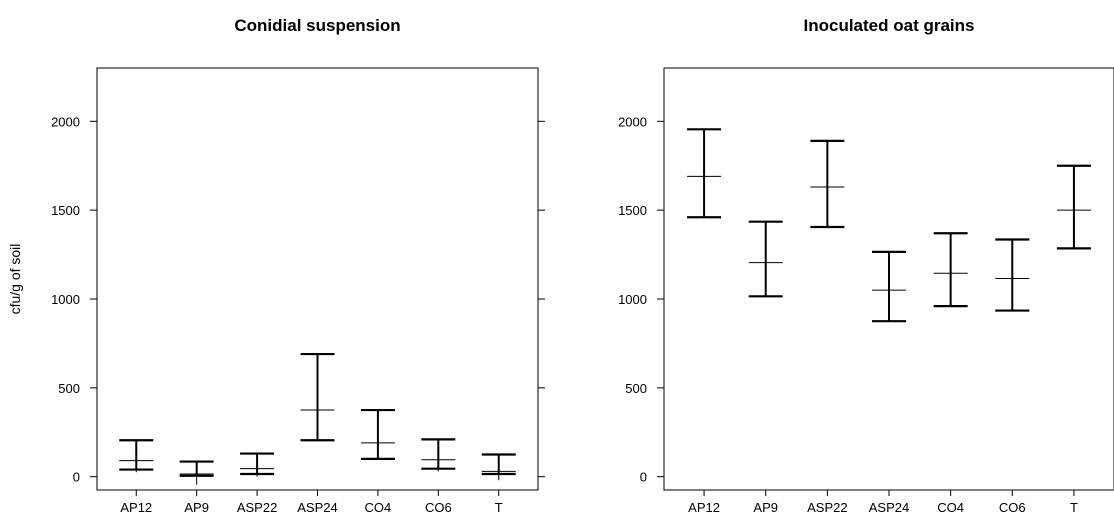  Describe the element at coordinates (317, 25) in the screenshot. I see `chart-title: Conidial suspension` at that location.